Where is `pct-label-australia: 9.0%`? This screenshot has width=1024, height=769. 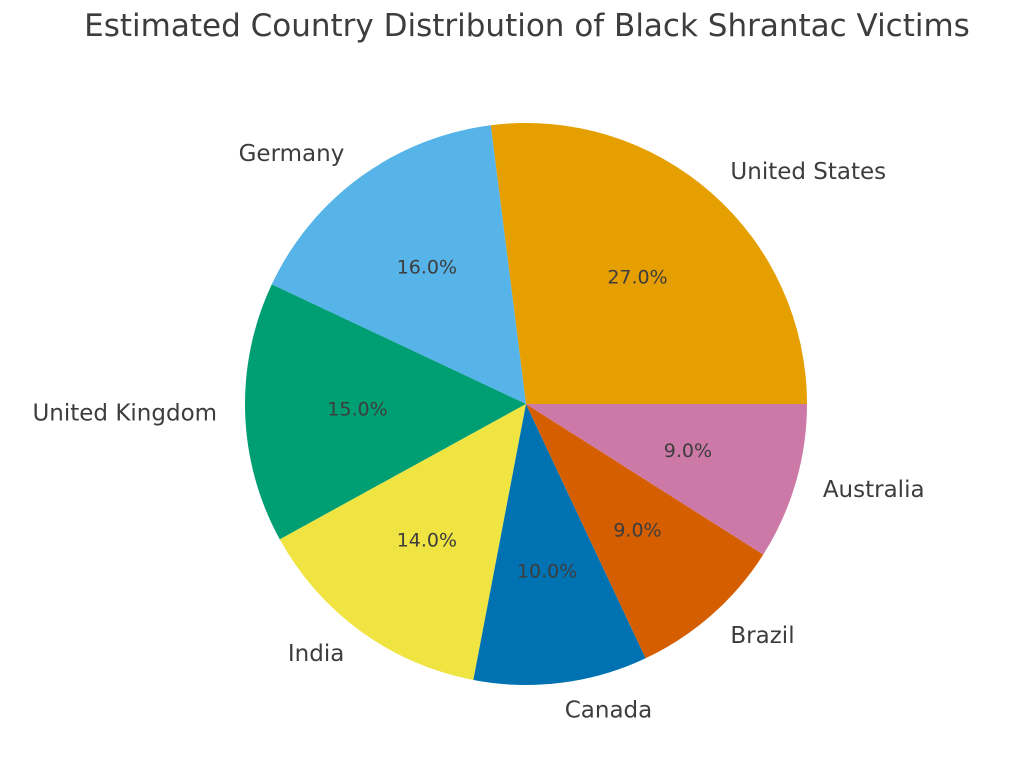
pct-label-australia: 9.0% is located at coordinates (688, 451).